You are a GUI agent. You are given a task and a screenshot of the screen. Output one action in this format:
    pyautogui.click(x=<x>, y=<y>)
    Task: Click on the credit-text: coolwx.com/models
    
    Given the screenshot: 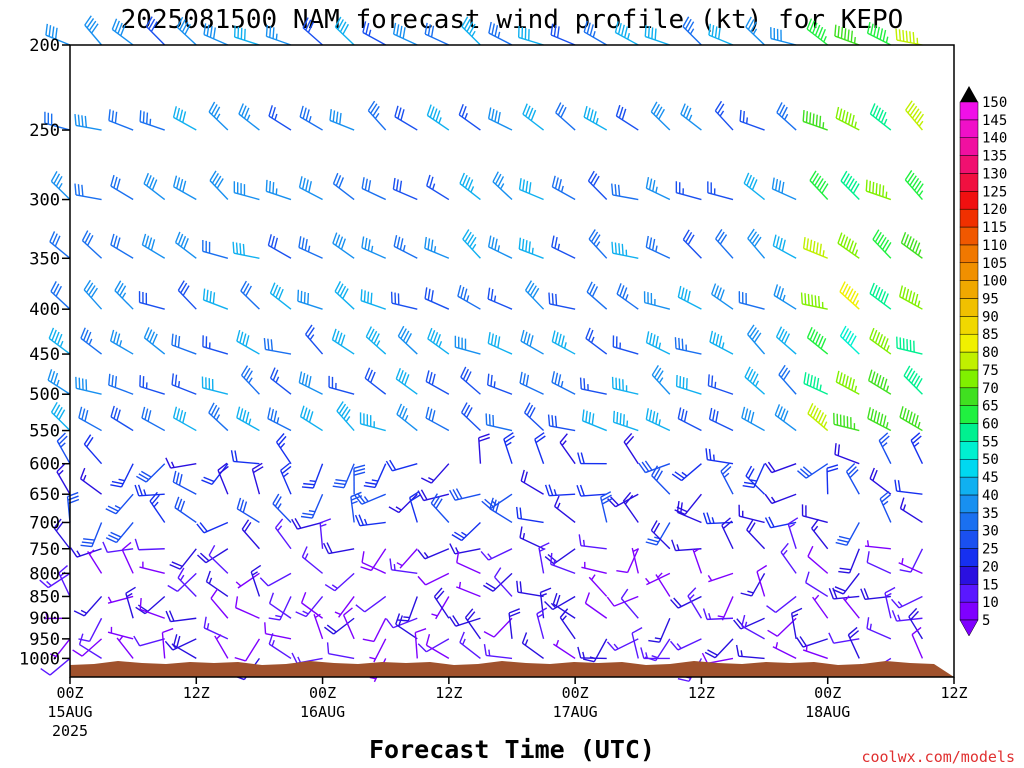 What is the action you would take?
    pyautogui.click(x=938, y=757)
    